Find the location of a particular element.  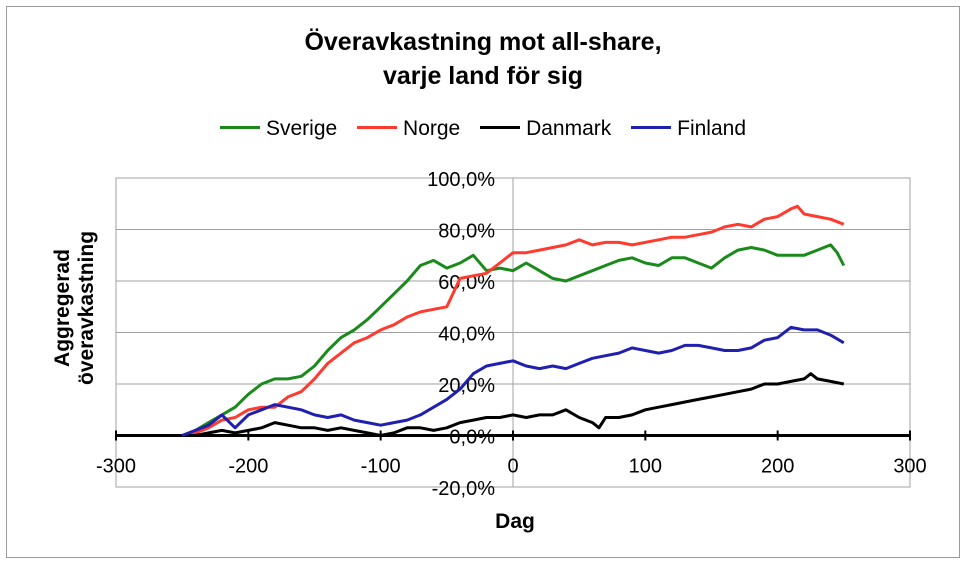

legend-label-norge: Norge is located at coordinates (432, 128).